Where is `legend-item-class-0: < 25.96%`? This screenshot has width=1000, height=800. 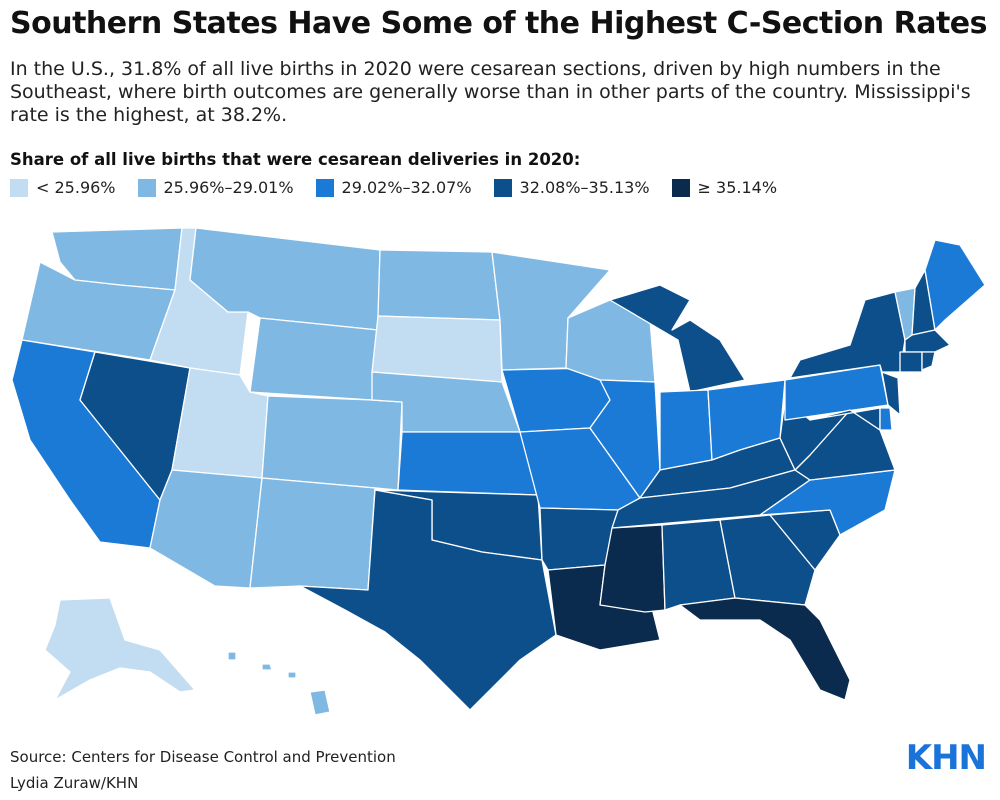 legend-item-class-0: < 25.96% is located at coordinates (63, 187).